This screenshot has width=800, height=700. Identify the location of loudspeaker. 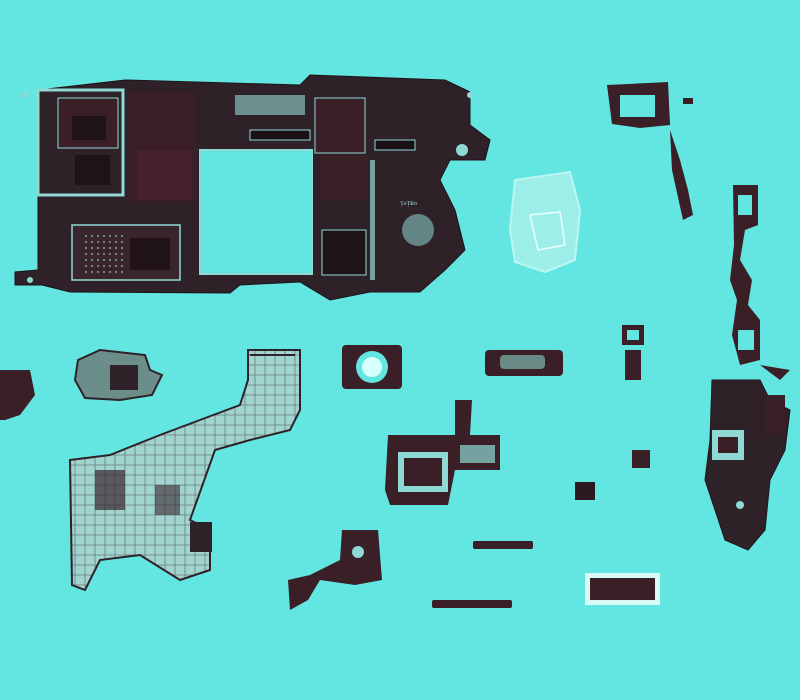
(622, 589).